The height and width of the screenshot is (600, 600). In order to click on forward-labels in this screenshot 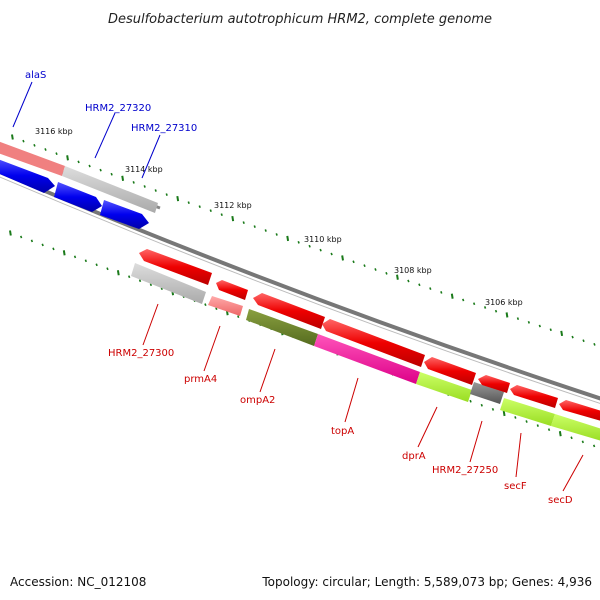, I will do `click(86, 130)`.